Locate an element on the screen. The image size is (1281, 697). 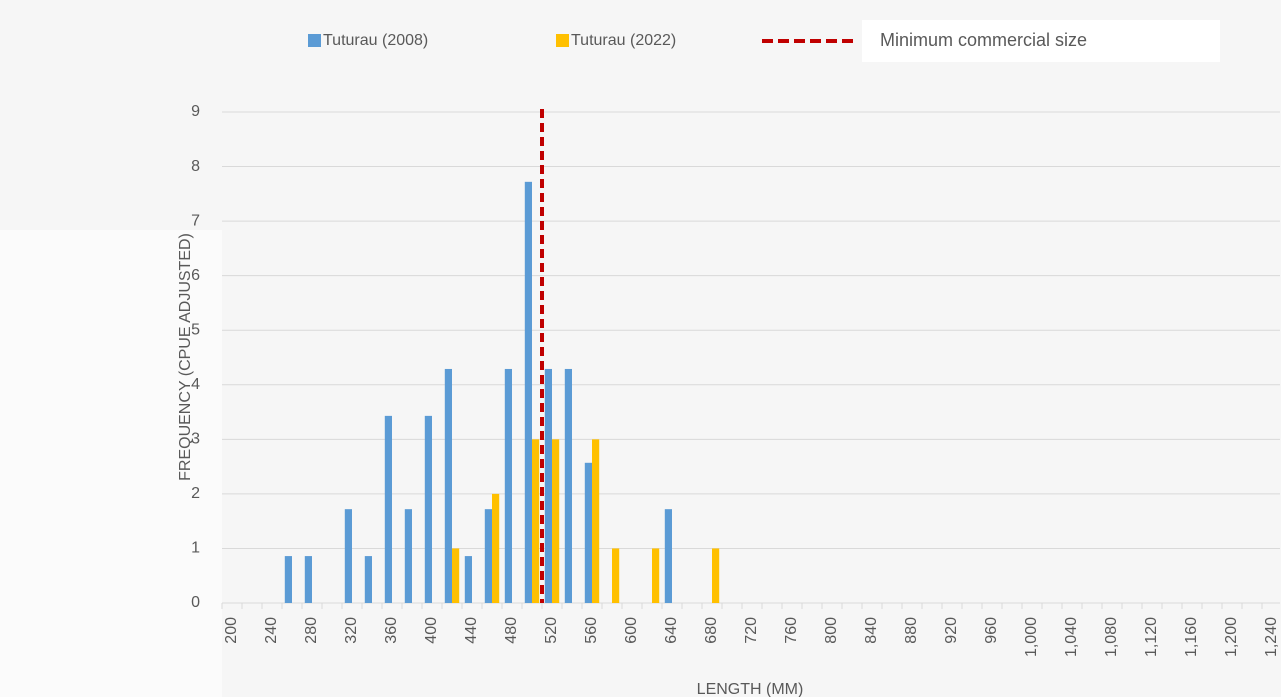
x-tick-label: 1,200 is located at coordinates (1231, 637).